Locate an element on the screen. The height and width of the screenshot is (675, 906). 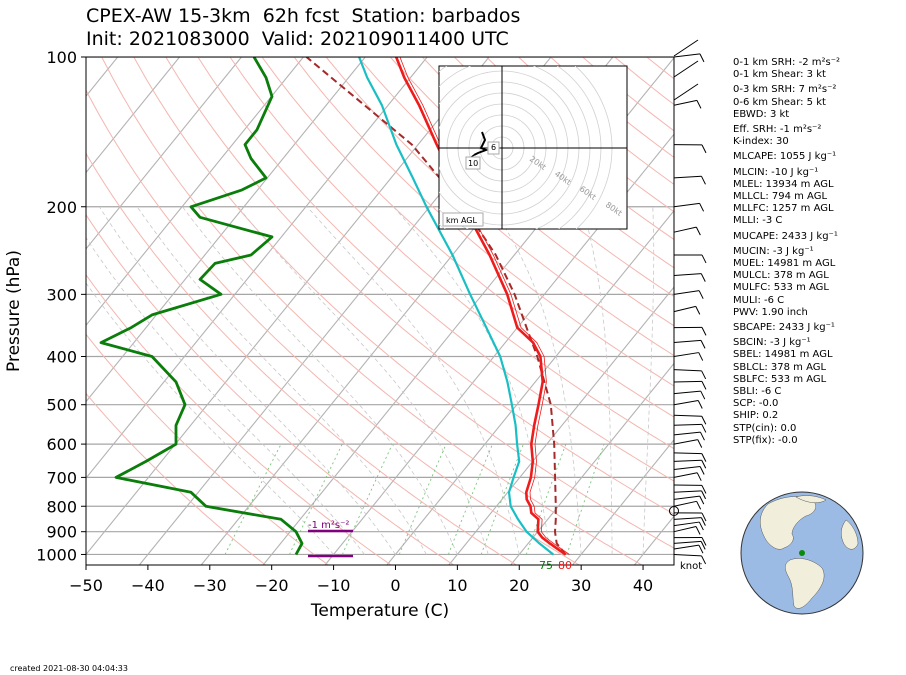
stat-line: STP(cin): 0.0 is located at coordinates (765, 428).